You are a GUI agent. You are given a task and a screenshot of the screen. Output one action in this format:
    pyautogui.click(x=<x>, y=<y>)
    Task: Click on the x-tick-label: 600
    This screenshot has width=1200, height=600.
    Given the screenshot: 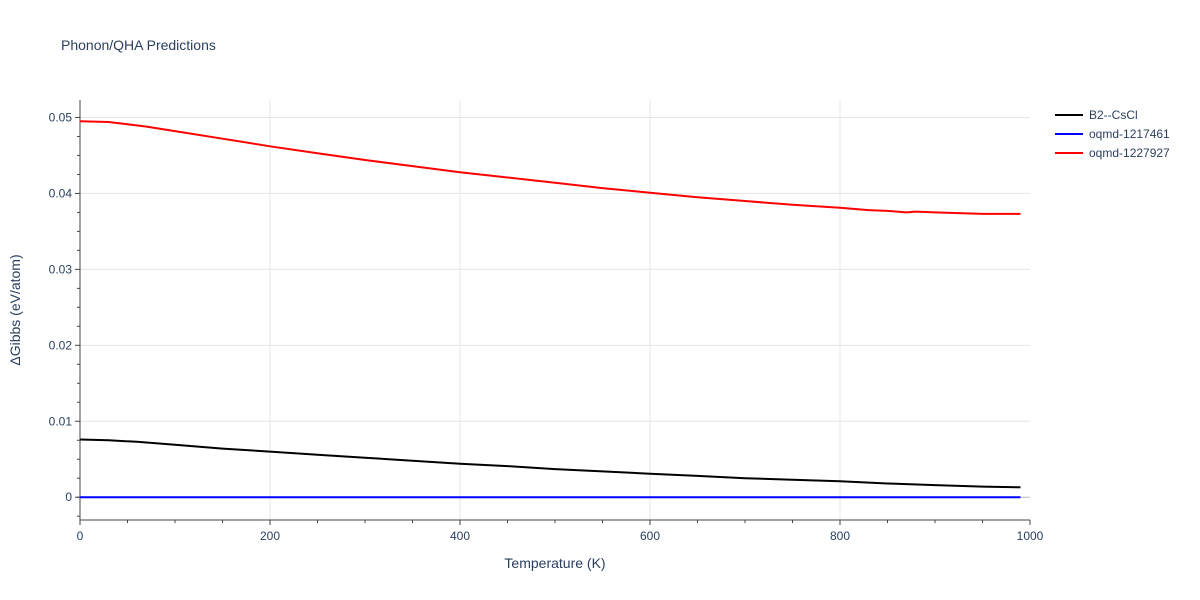 What is the action you would take?
    pyautogui.click(x=650, y=536)
    